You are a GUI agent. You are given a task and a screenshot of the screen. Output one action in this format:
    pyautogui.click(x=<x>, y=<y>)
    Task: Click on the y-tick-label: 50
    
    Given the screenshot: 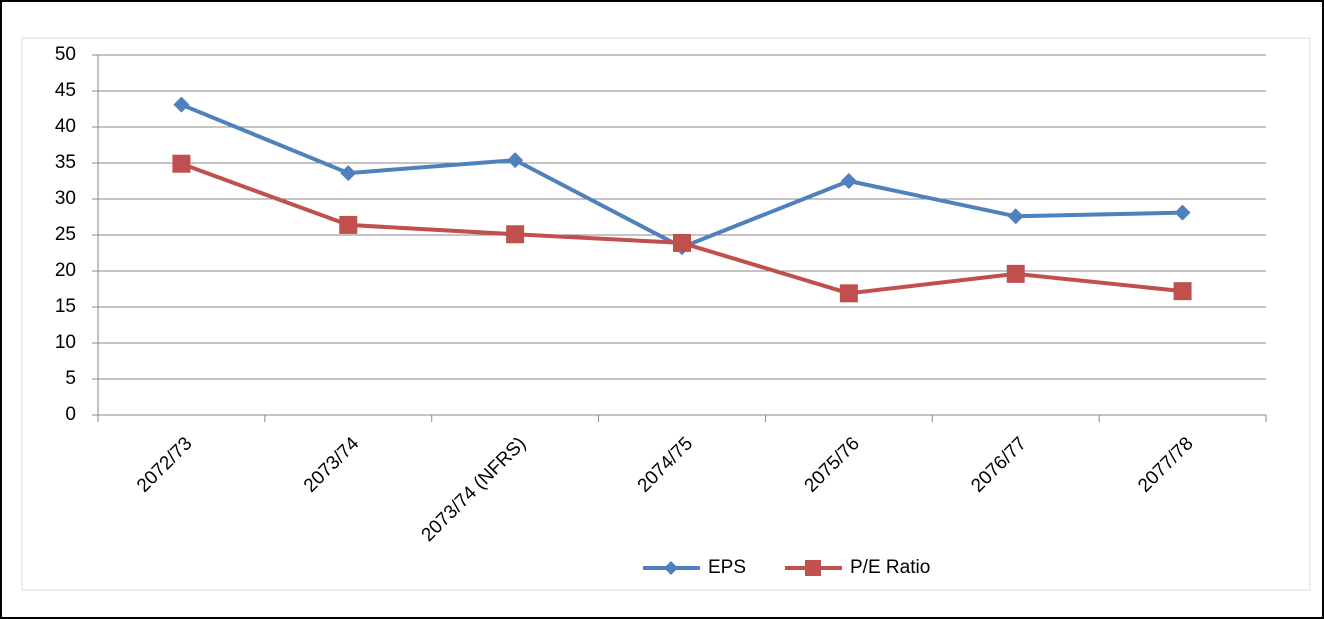 What is the action you would take?
    pyautogui.click(x=65, y=54)
    